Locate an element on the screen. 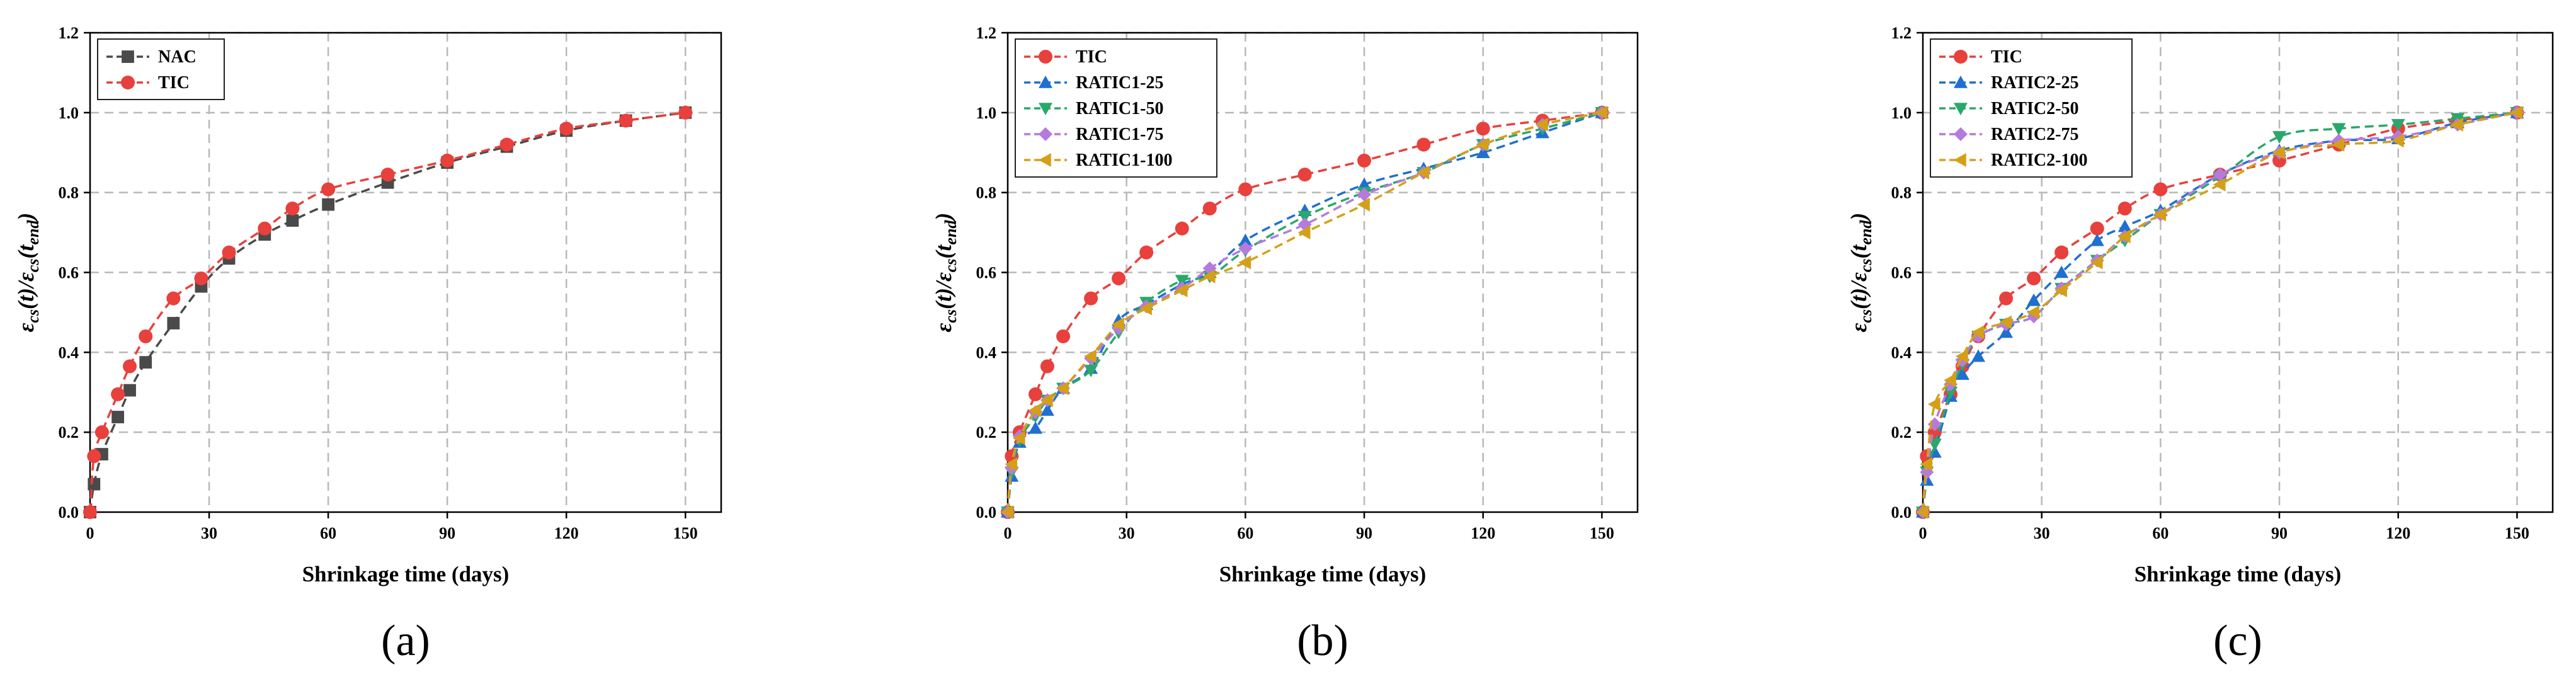 The width and height of the screenshot is (2576, 674). panel-label: (c) is located at coordinates (2237, 641).